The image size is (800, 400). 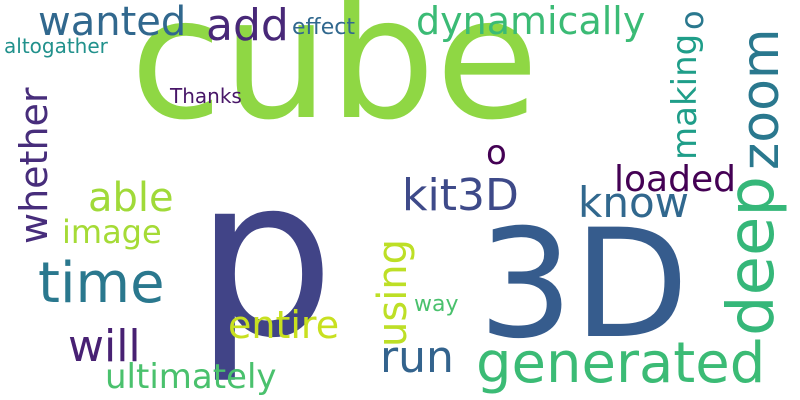 What do you see at coordinates (460, 195) in the screenshot?
I see `word-kit3d: kit3D` at bounding box center [460, 195].